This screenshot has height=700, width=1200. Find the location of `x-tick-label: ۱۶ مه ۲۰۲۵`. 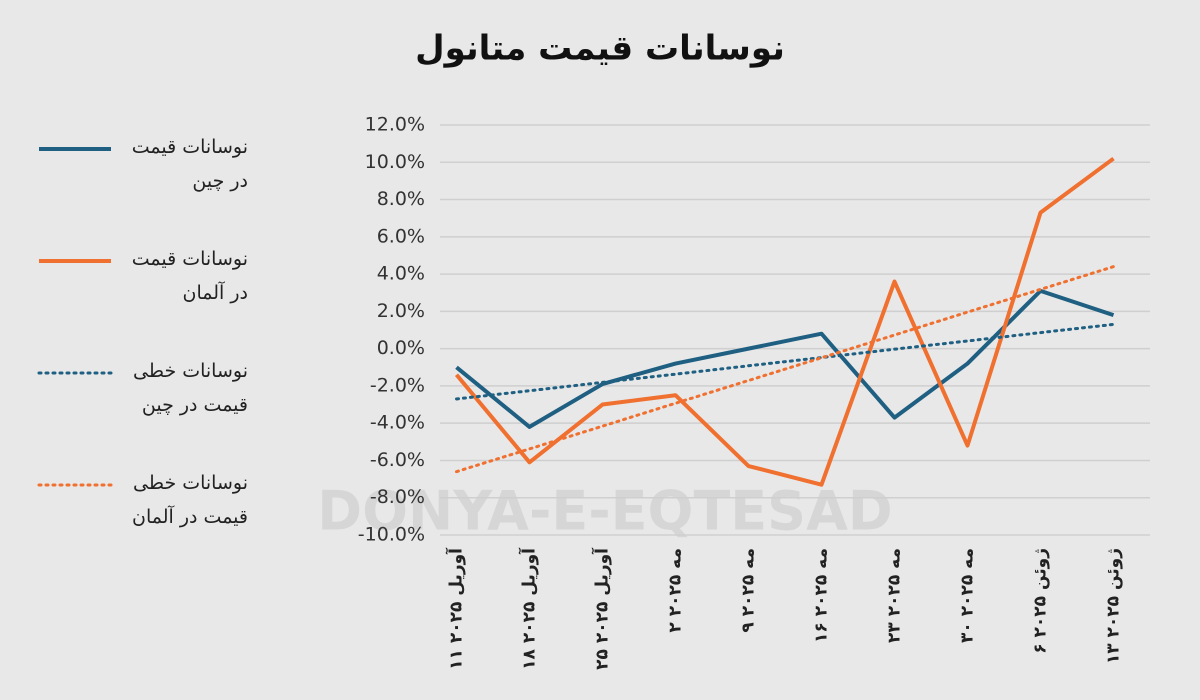

x-tick-label: ۱۶ مه ۲۰۲۵ is located at coordinates (822, 595).